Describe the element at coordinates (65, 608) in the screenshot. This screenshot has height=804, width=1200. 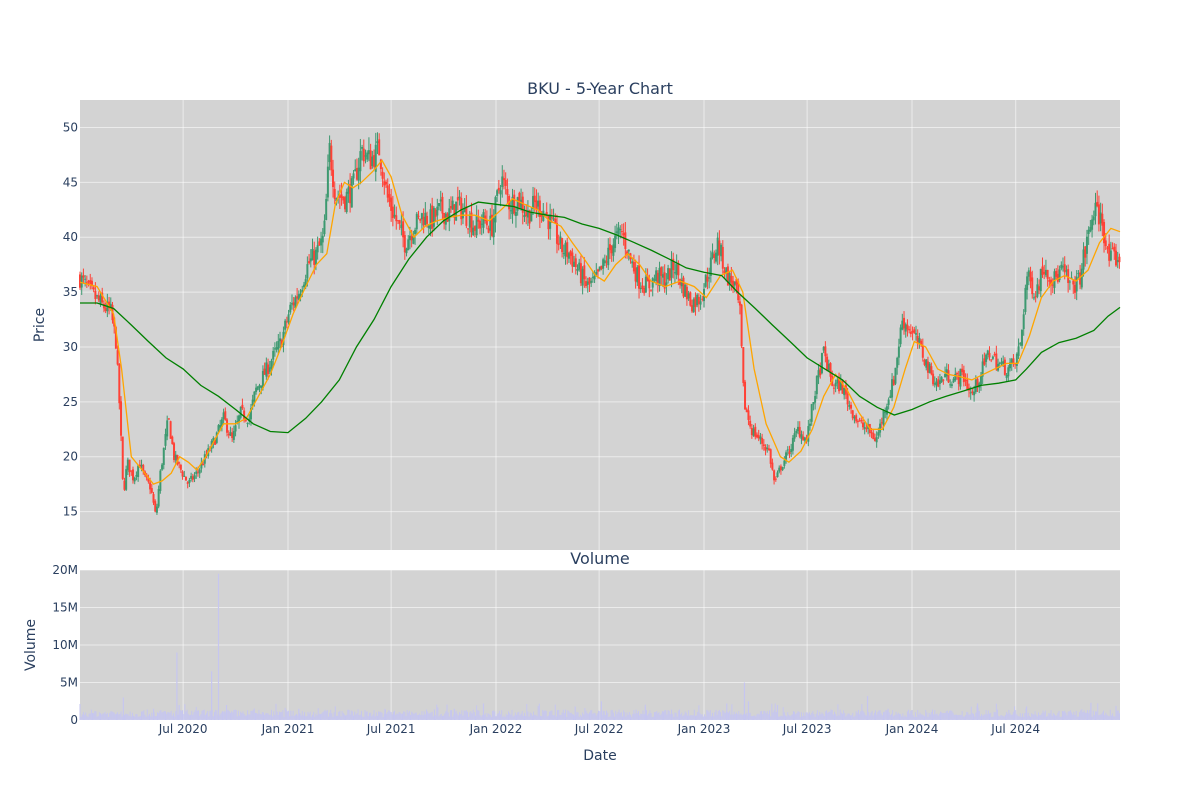
I see `volume-y-tick-label: 15M` at that location.